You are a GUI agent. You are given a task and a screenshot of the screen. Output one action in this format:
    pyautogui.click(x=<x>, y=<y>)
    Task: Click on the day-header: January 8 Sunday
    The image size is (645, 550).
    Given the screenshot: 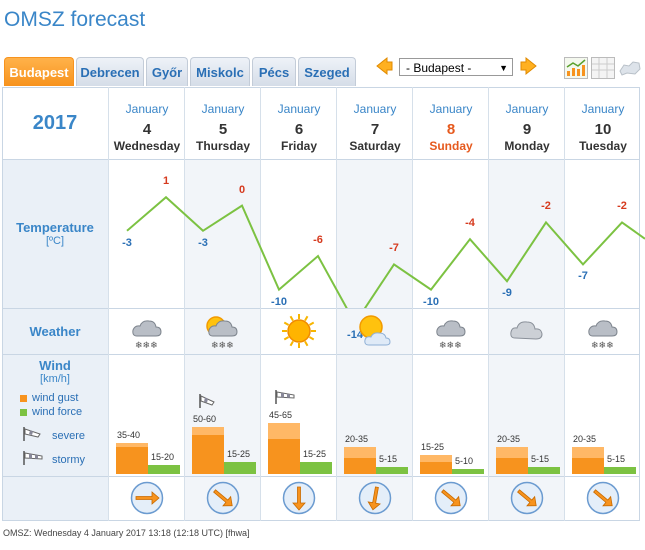 What is the action you would take?
    pyautogui.click(x=451, y=127)
    